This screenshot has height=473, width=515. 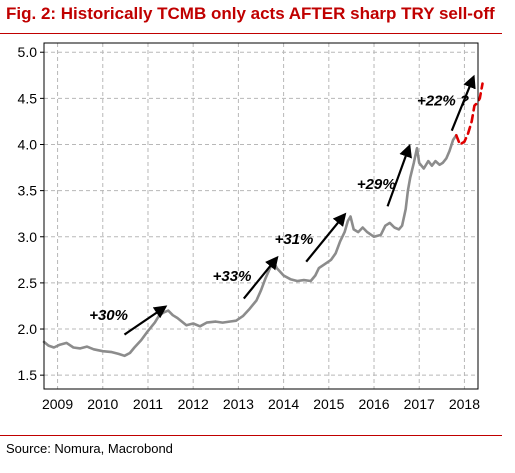 I want to click on y-tick-label: 2.5, so click(x=28, y=283).